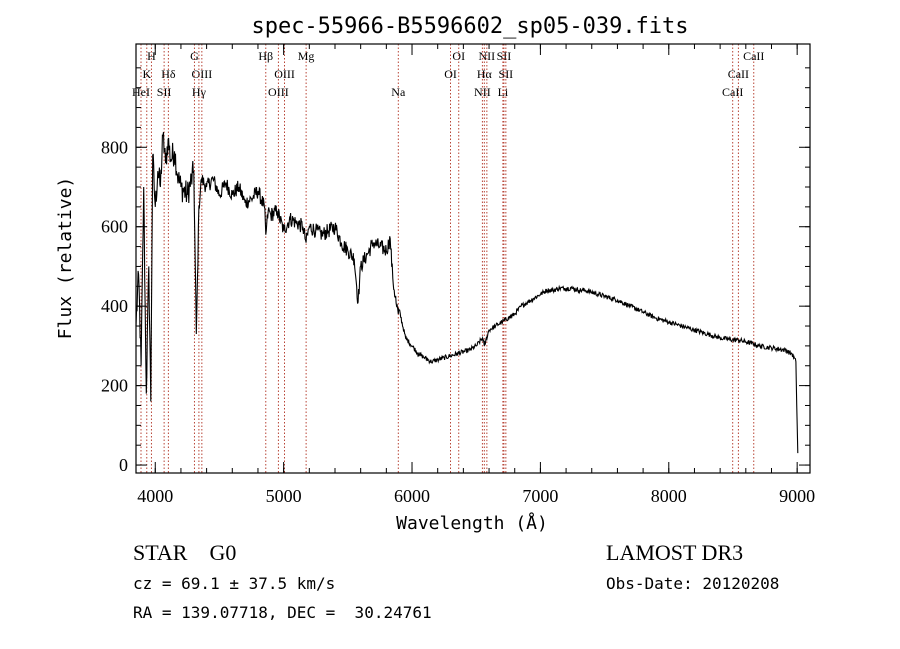 The height and width of the screenshot is (649, 900). I want to click on spectral-line-label-6: OIII, so click(202, 74).